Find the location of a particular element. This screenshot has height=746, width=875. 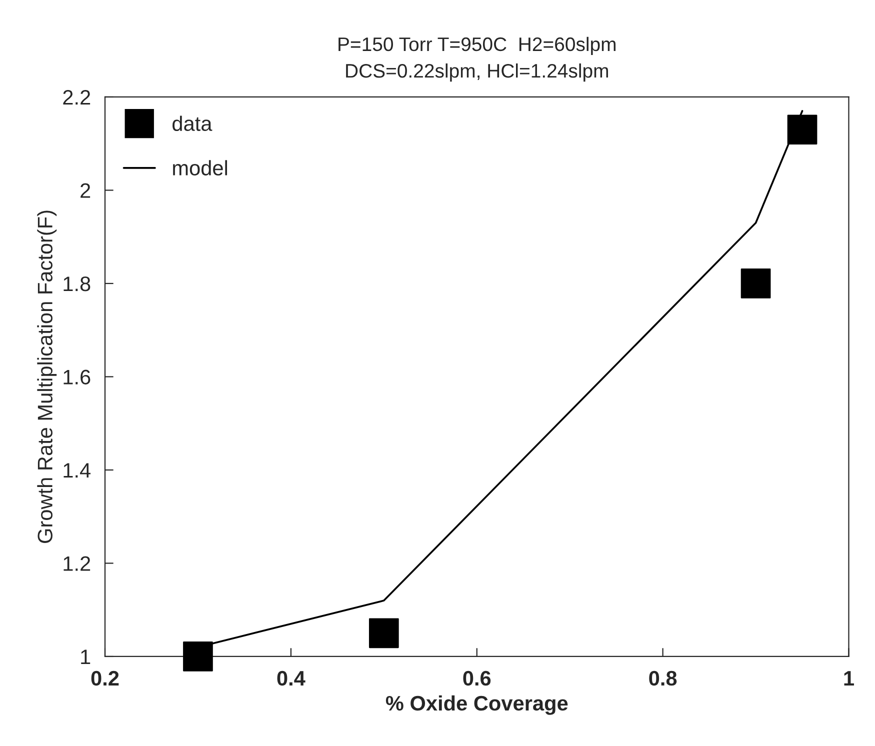

y-tick-label: 1.8 is located at coordinates (77, 284).